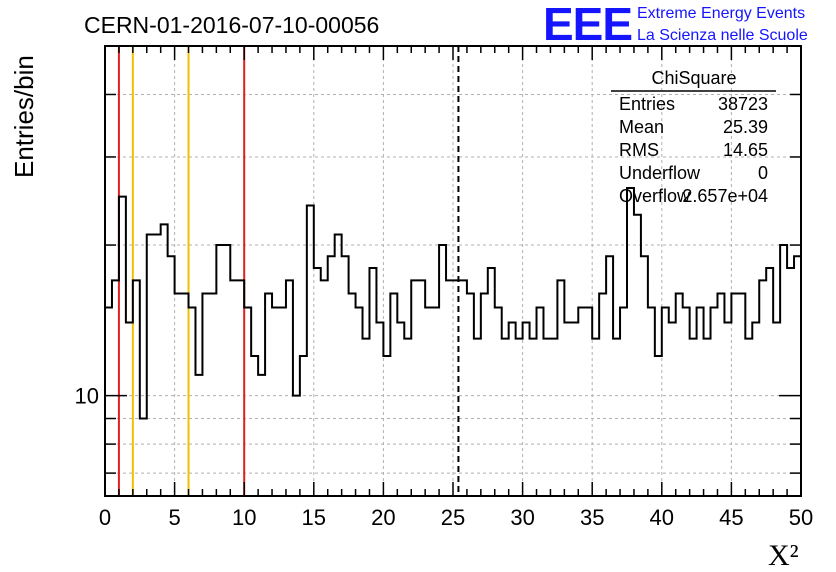 The height and width of the screenshot is (572, 836). Describe the element at coordinates (783, 555) in the screenshot. I see `x-axis-label: X²` at that location.